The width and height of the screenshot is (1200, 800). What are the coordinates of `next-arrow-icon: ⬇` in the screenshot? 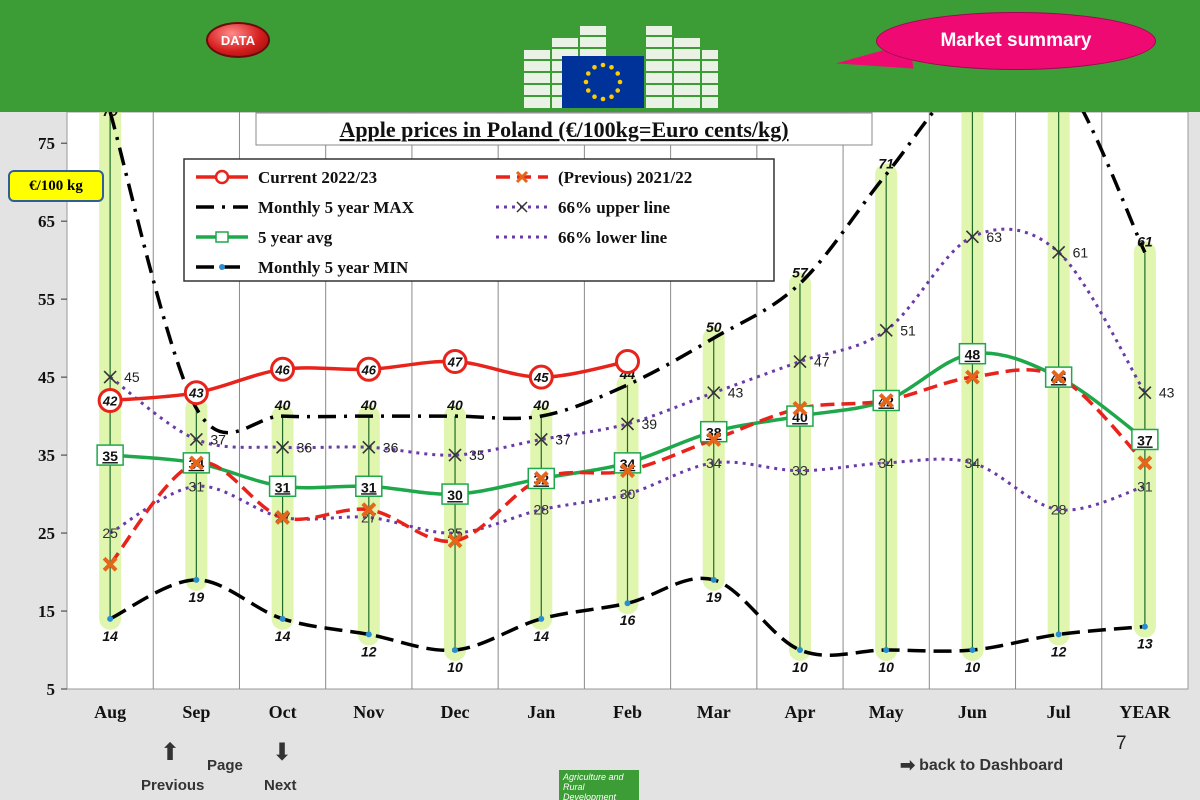 It's located at (282, 752).